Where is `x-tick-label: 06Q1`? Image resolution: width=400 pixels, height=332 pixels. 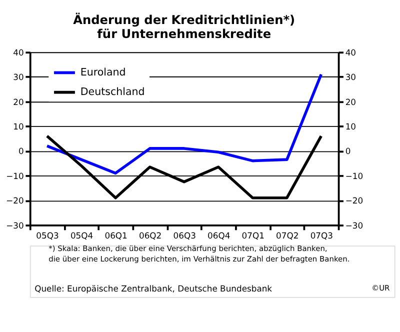 x-tick-label: 06Q1 is located at coordinates (116, 235).